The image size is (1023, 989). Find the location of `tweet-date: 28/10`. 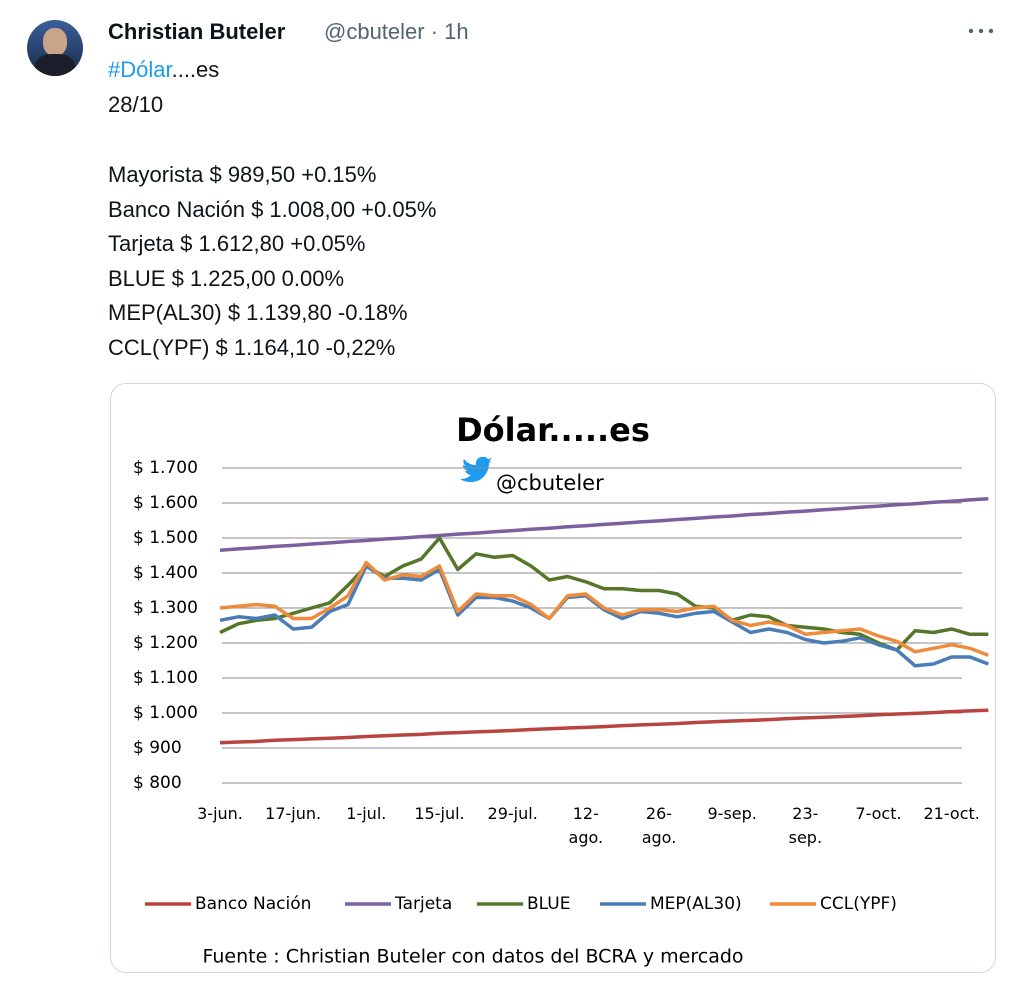

tweet-date: 28/10 is located at coordinates (136, 104).